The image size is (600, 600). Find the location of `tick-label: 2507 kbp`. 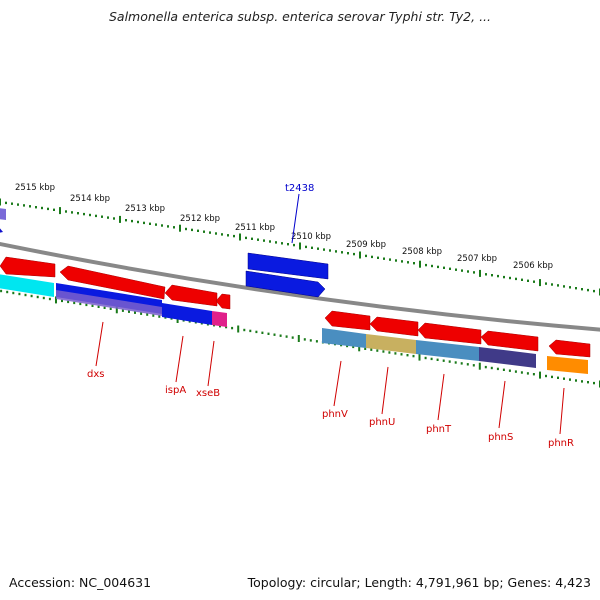

tick-label: 2507 kbp is located at coordinates (477, 259).